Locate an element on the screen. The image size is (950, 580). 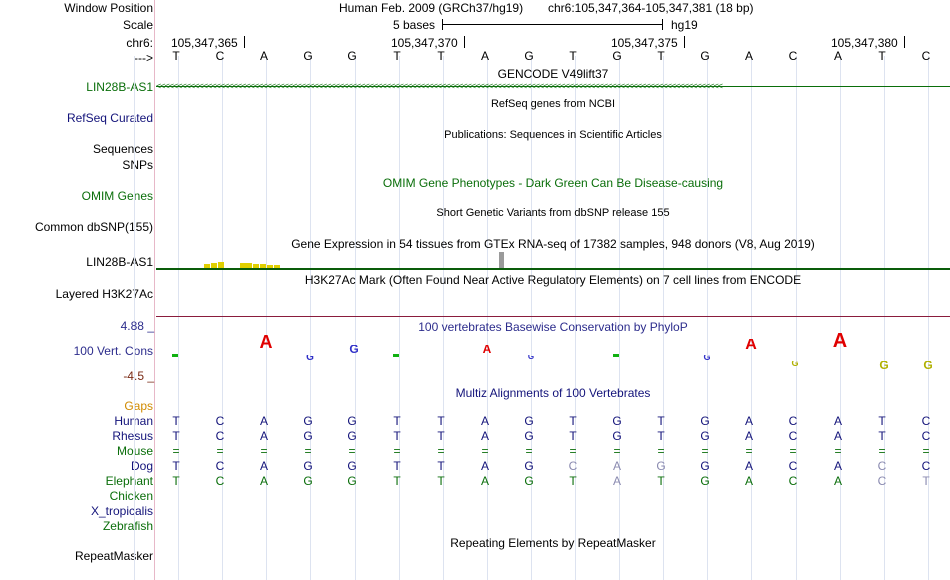
ruler-tick-label: 105,347,370 is located at coordinates (424, 43).